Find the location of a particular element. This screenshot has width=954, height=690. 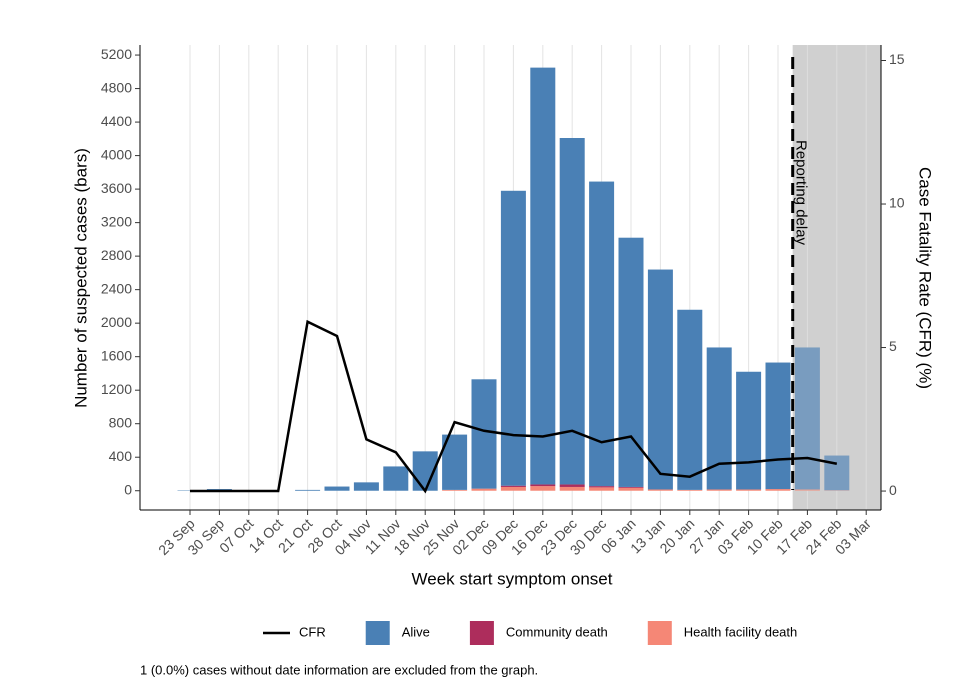

y-tick-label: 4800 is located at coordinates (116, 87).